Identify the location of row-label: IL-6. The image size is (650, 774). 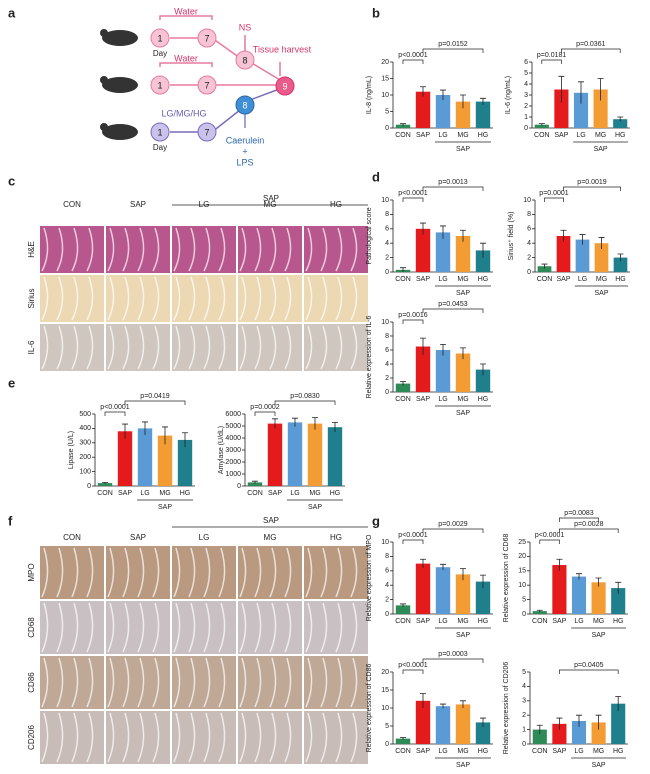
(31, 347).